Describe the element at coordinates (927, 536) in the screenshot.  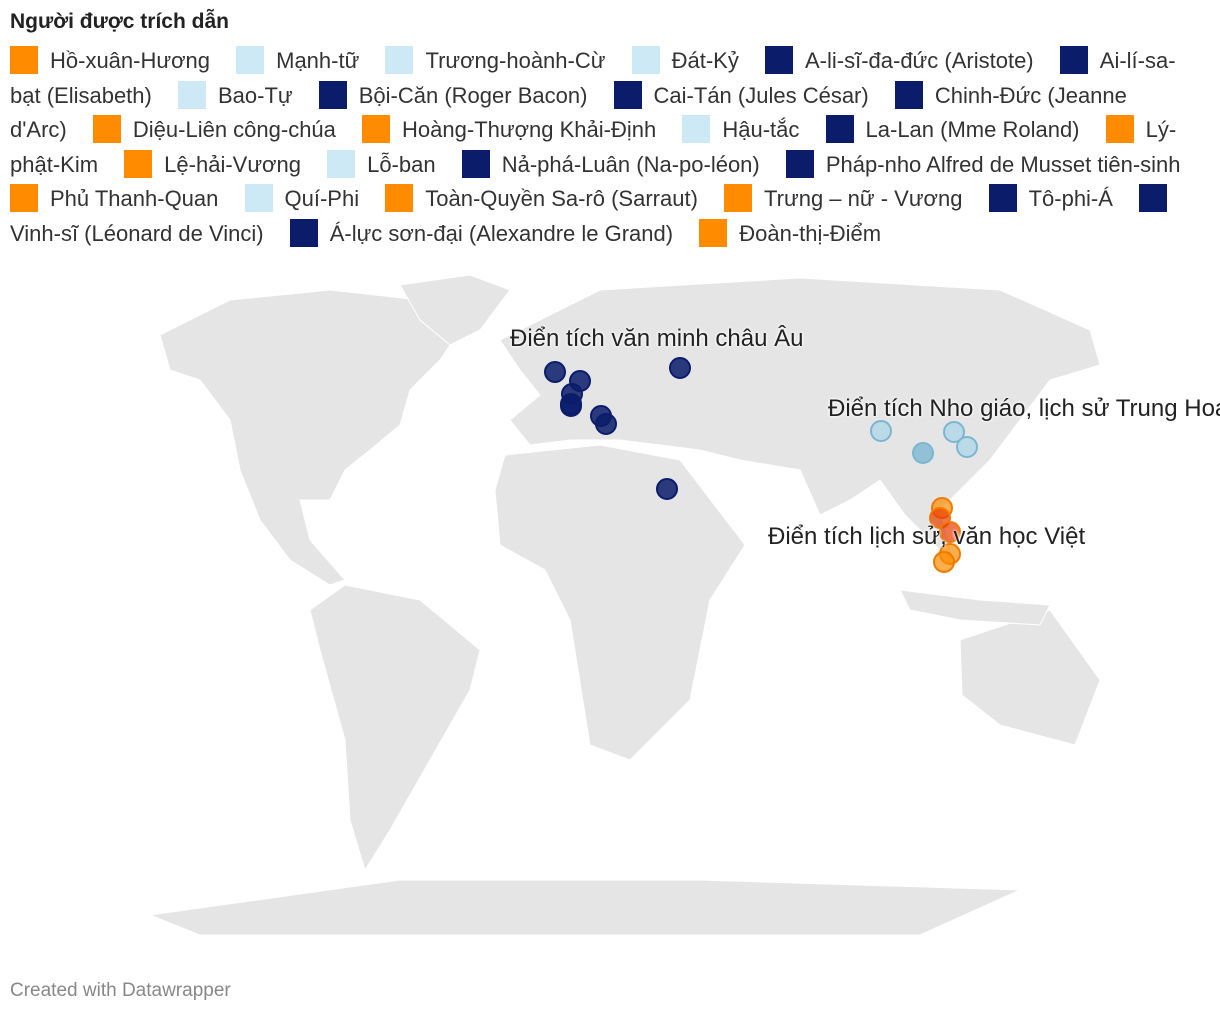
I see `annotation: Điển tích lịch sử, văn học Việt` at that location.